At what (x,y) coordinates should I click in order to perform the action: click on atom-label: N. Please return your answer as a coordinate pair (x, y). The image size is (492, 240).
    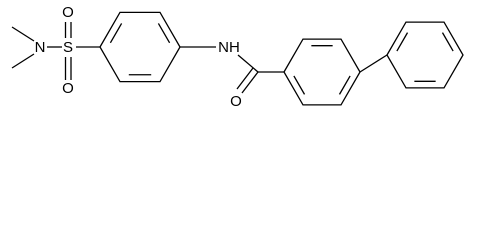
    Looking at the image, I should click on (40, 47).